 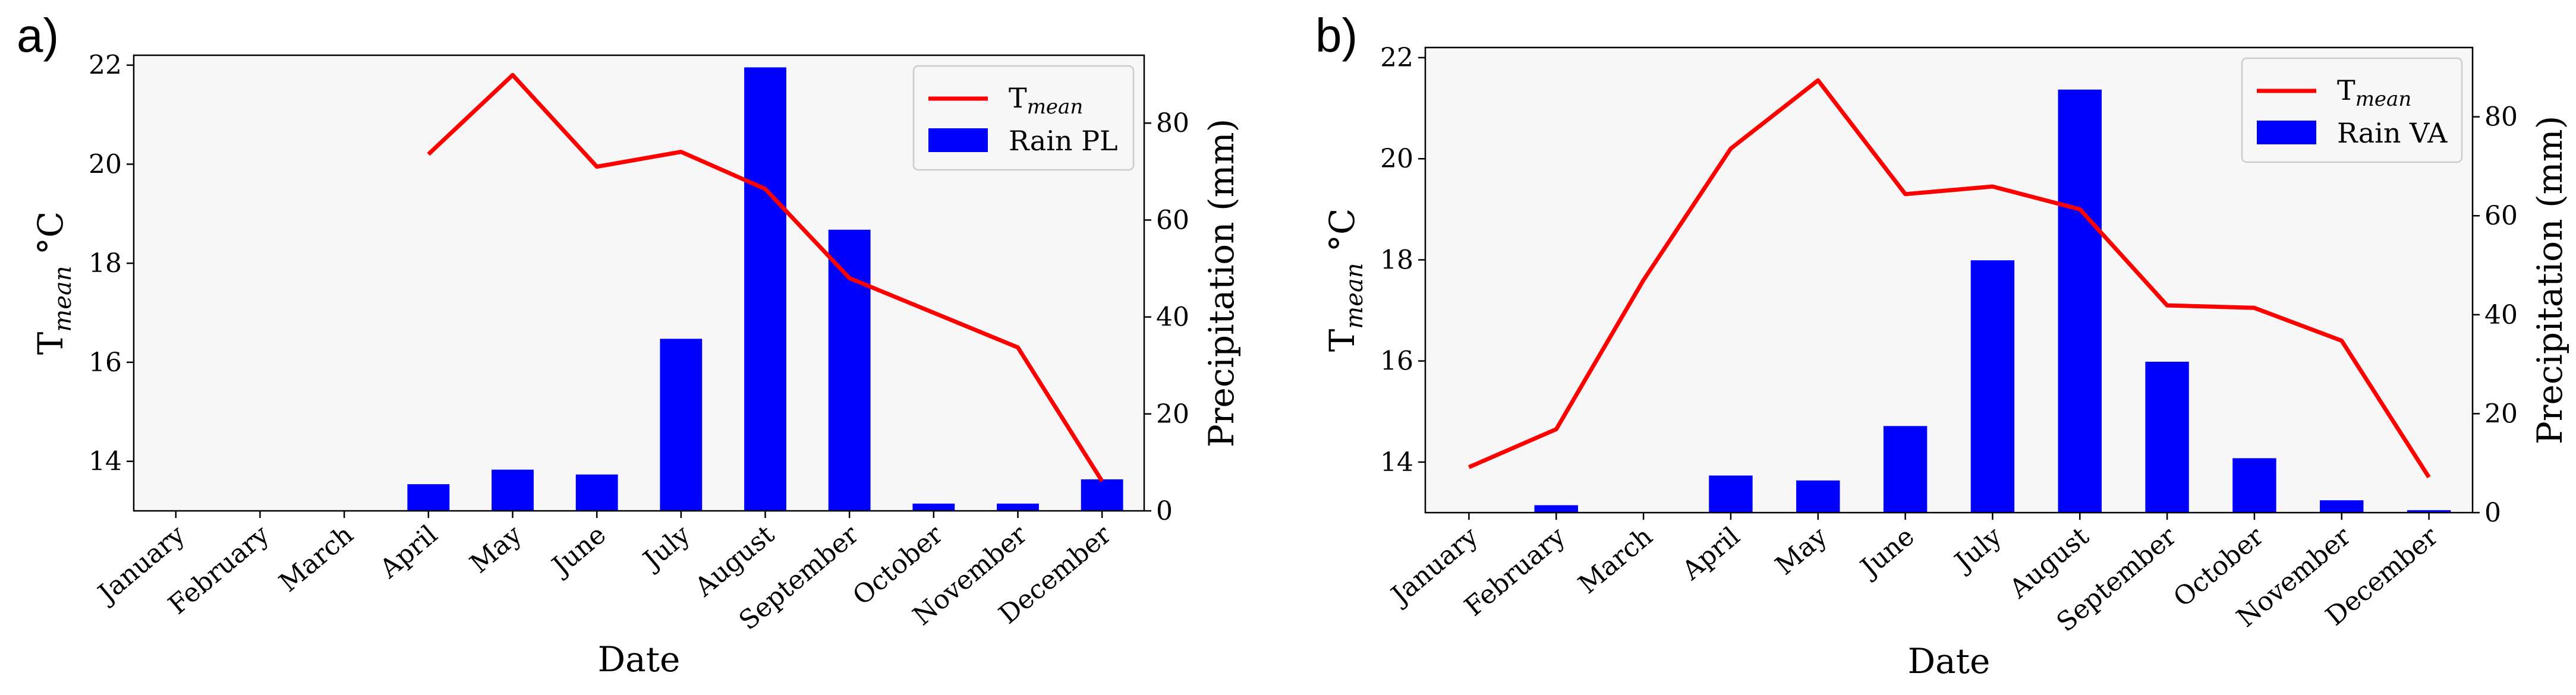 What do you see at coordinates (38, 35) in the screenshot?
I see `panel-label-a: a)` at bounding box center [38, 35].